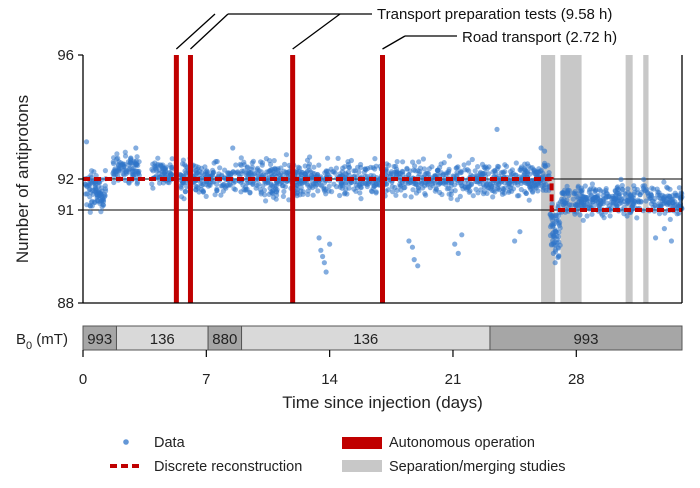 This screenshot has width=700, height=488. Describe the element at coordinates (83, 379) in the screenshot. I see `x-tick-label: 0` at that location.